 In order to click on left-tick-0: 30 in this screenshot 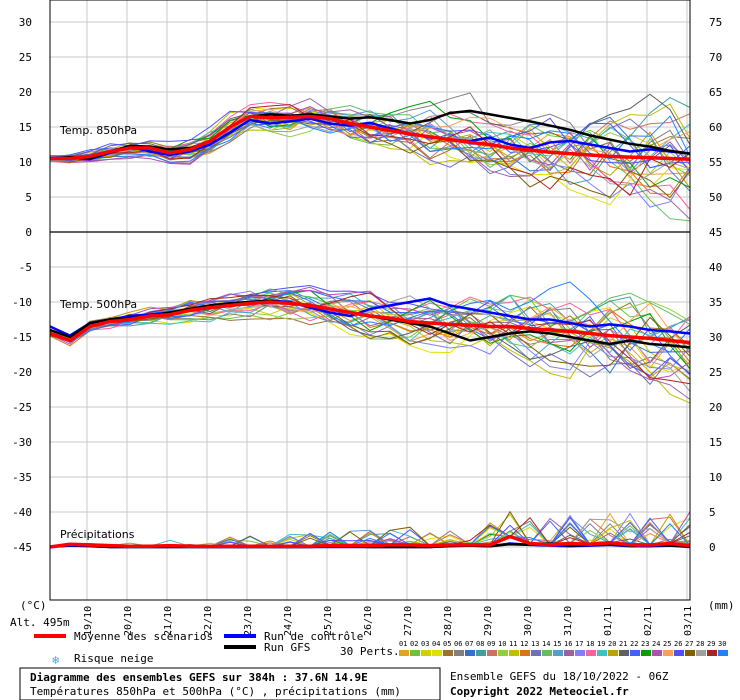, I will do `click(25, 22)`.